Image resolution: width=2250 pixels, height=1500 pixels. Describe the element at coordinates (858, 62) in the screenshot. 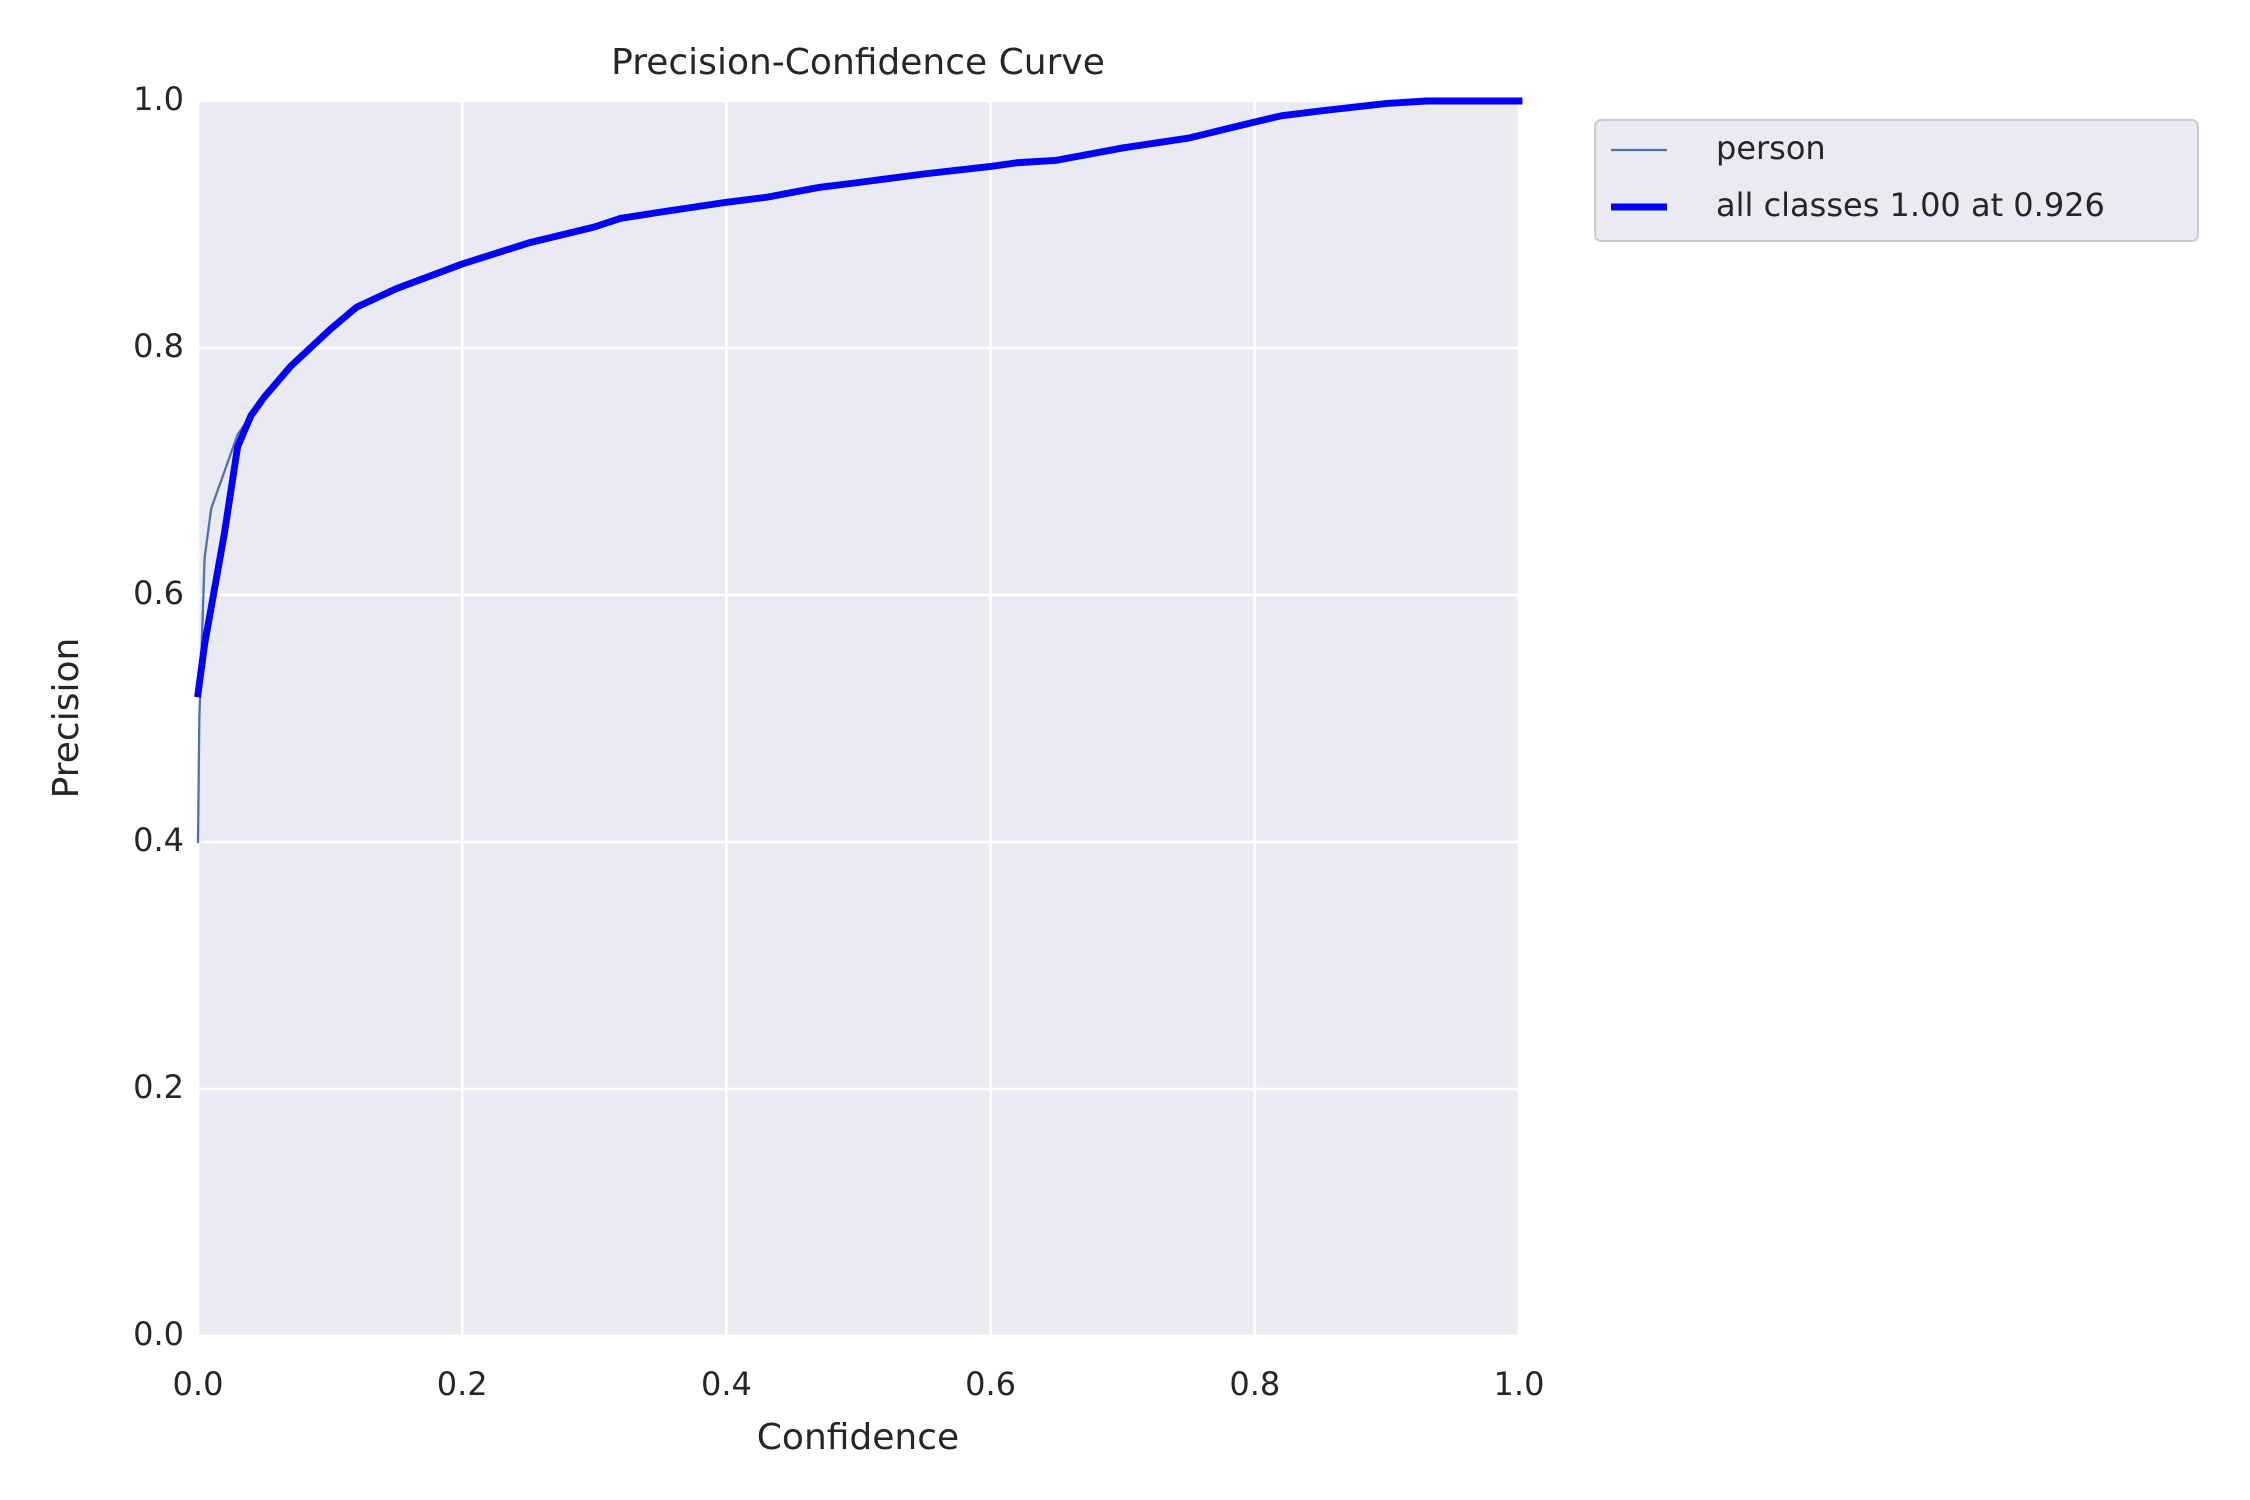

I see `chart-title: Precision-Confidence Curve` at that location.